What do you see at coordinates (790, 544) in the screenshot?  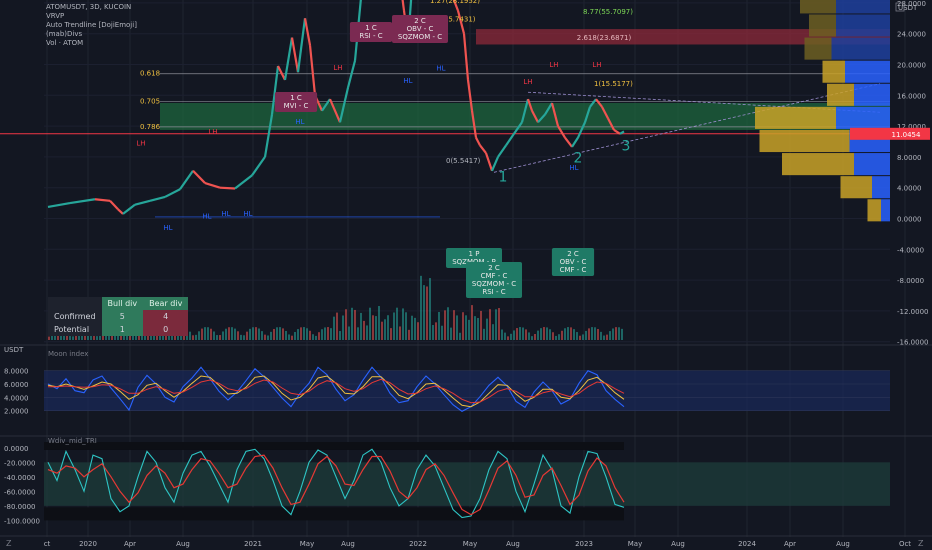 I see `x-axis-label-14: Apr` at bounding box center [790, 544].